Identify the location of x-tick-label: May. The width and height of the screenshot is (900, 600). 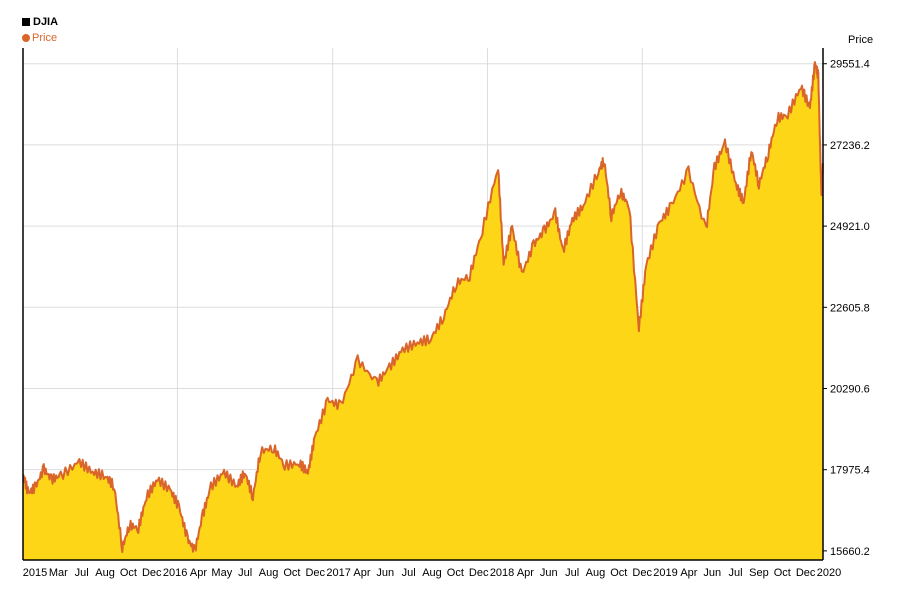
(221, 573).